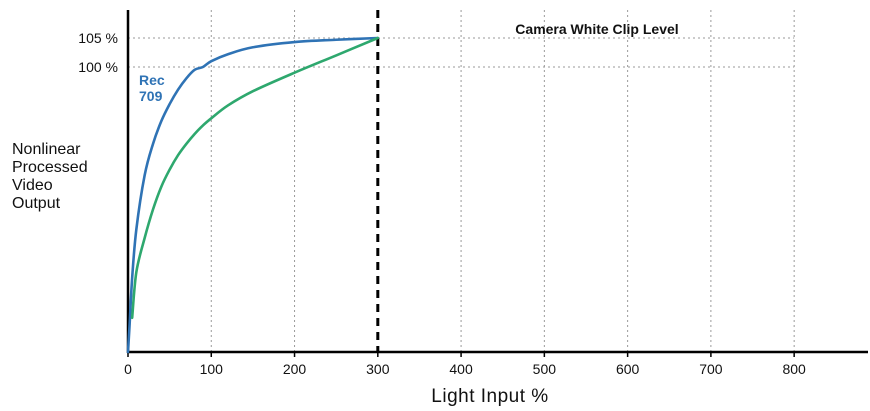 This screenshot has height=411, width=870. What do you see at coordinates (378, 369) in the screenshot?
I see `x-tick-label-300: 300` at bounding box center [378, 369].